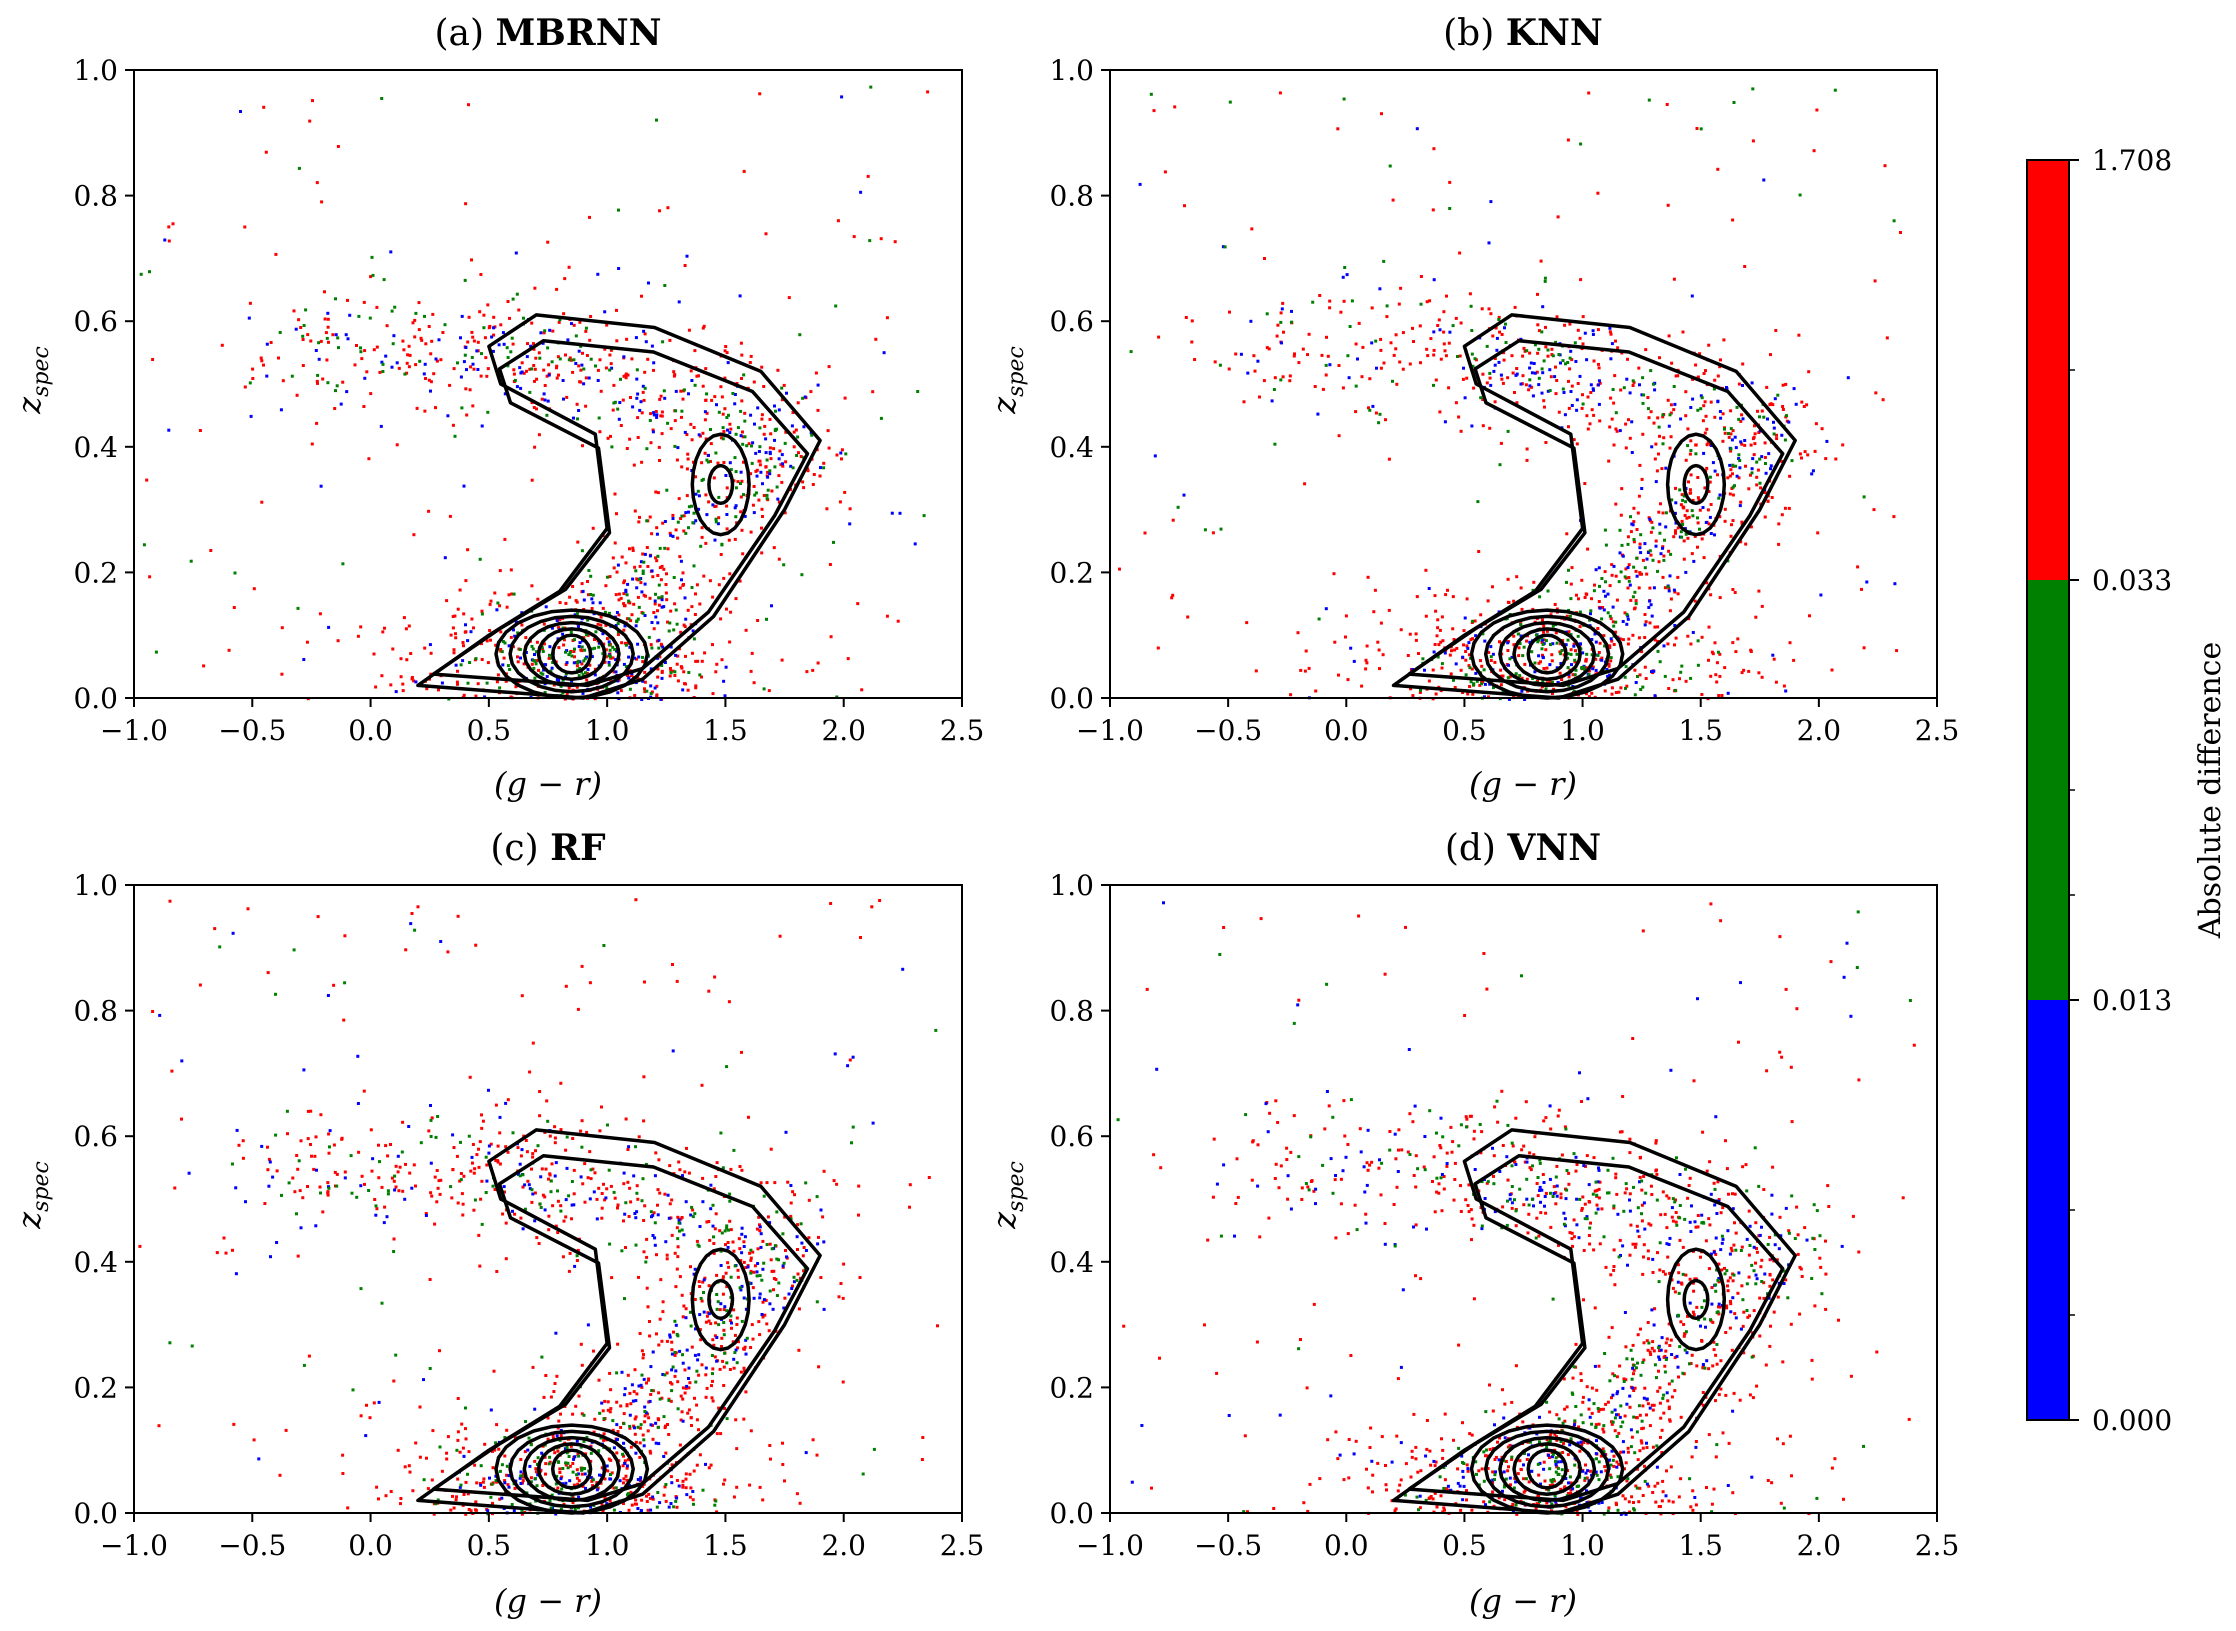 The width and height of the screenshot is (2236, 1631). I want to click on contour-line, so click(571, 1469).